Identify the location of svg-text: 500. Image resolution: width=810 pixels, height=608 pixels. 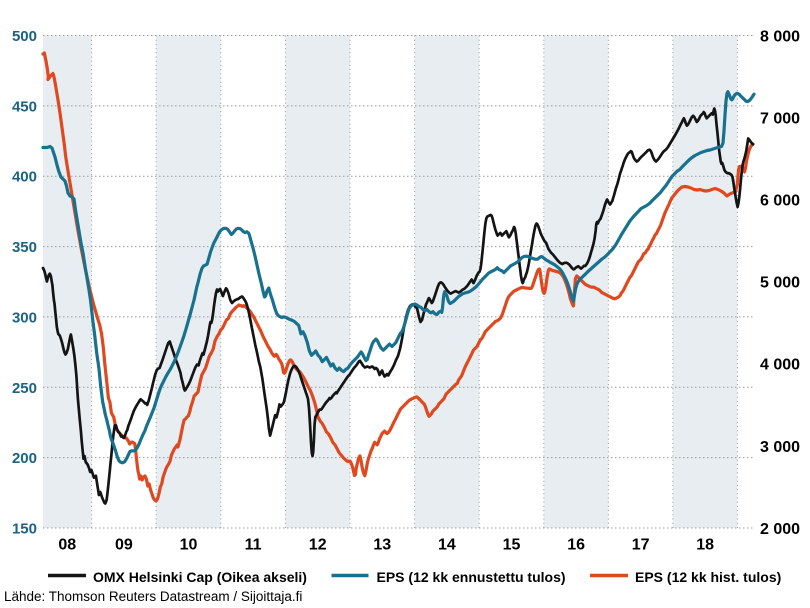
(24, 36).